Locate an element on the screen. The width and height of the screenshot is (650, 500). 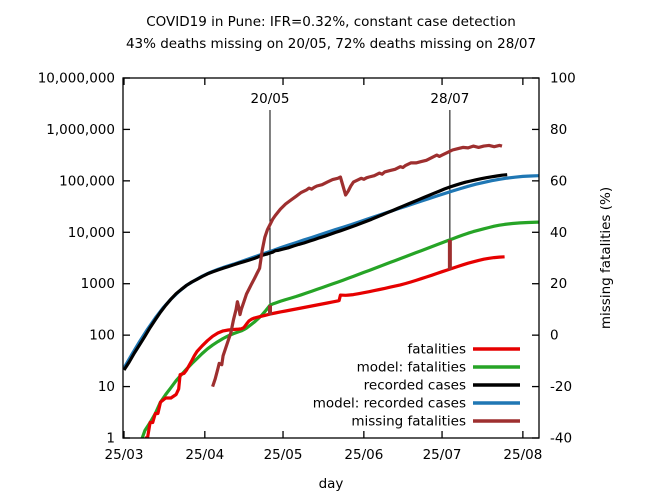
left-tick-label: 10,000,000 is located at coordinates (76, 78).